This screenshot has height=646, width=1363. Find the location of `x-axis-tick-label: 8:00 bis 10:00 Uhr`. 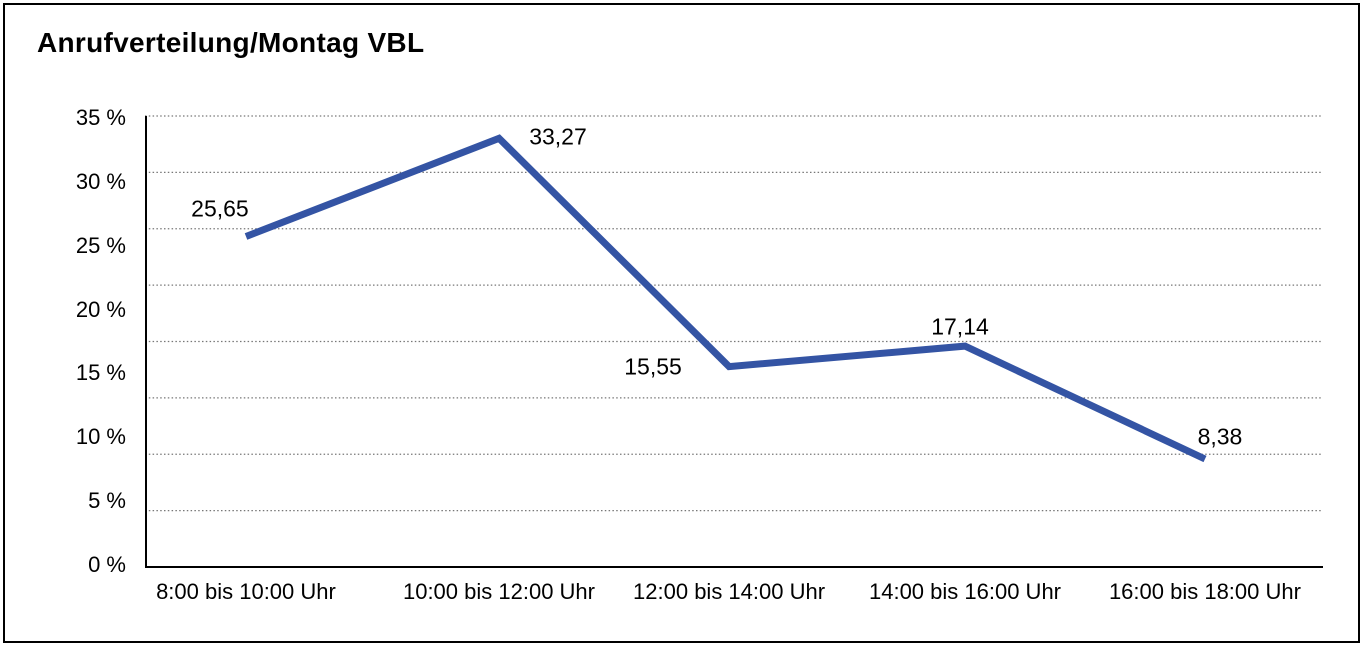

x-axis-tick-label: 8:00 bis 10:00 Uhr is located at coordinates (246, 591).